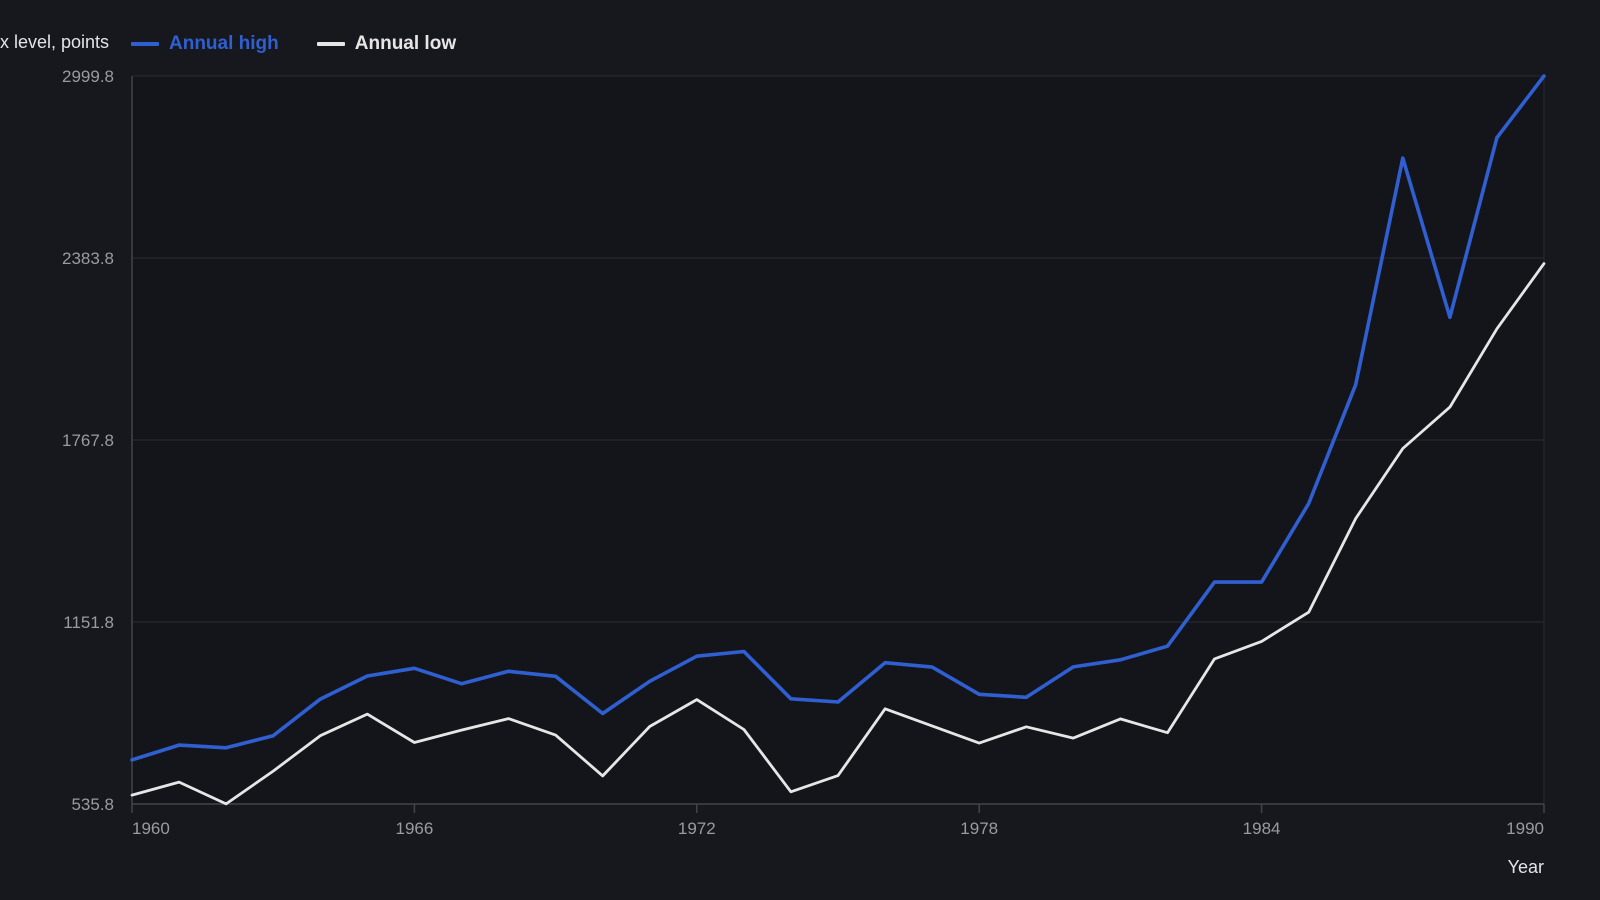 This screenshot has width=1600, height=900. I want to click on legend-swatch-annual-low, so click(330, 44).